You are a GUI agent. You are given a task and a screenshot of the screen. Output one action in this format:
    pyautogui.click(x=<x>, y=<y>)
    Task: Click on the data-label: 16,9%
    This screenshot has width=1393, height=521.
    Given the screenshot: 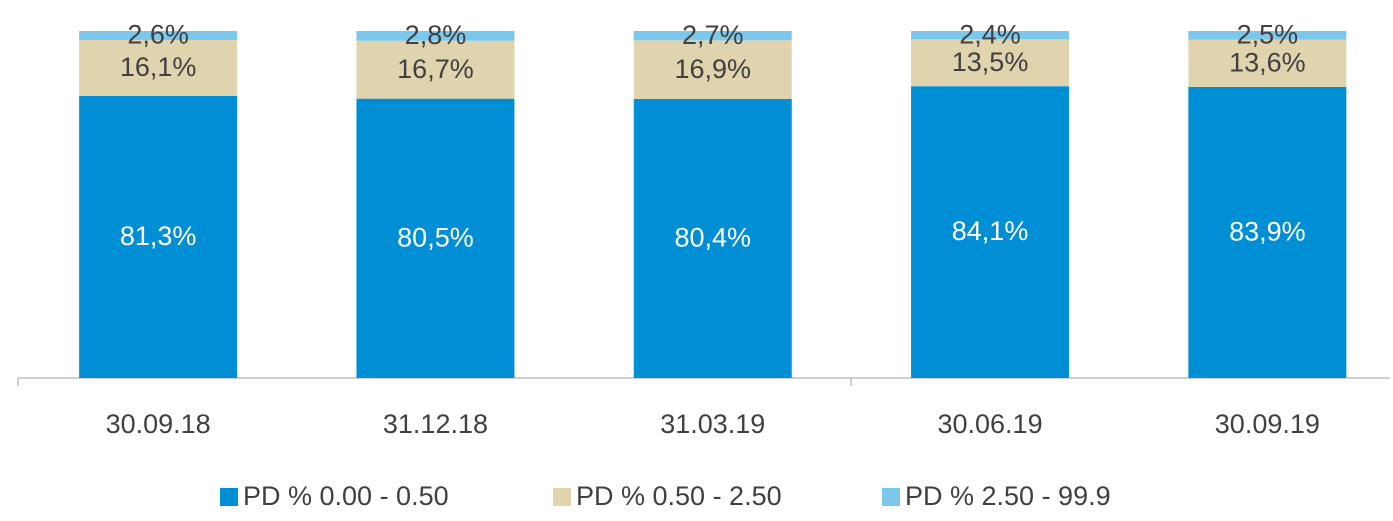 What is the action you would take?
    pyautogui.click(x=712, y=69)
    